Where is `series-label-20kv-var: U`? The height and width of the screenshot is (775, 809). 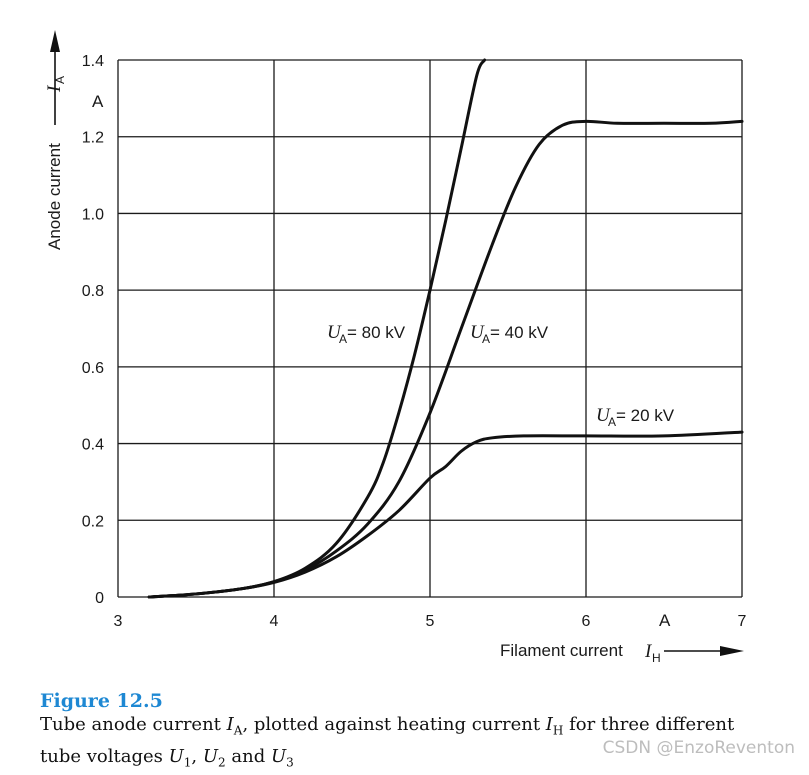 series-label-20kv-var: U is located at coordinates (603, 415).